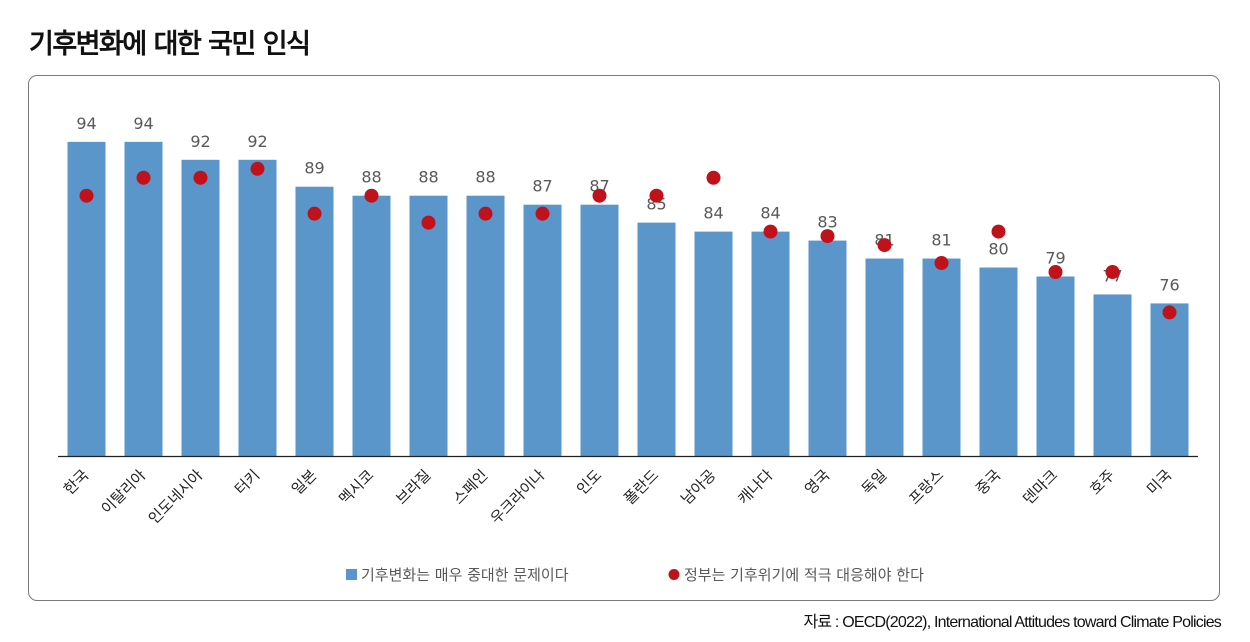 The height and width of the screenshot is (642, 1250). I want to click on legend-dot-label: 정부는 기후위기에 적극 대응해야 한다, so click(804, 575).